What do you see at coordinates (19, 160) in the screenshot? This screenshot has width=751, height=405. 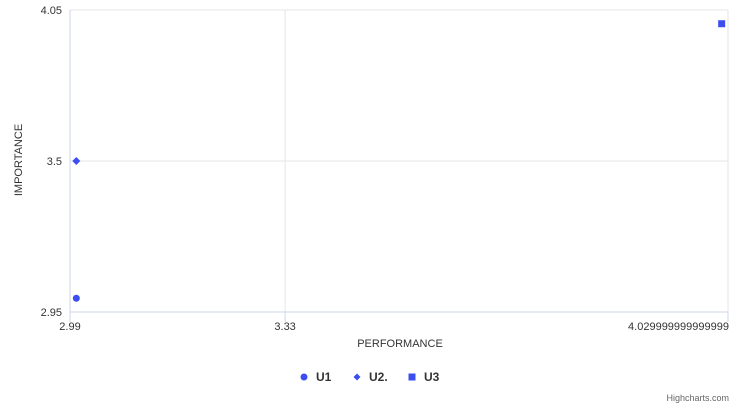 I see `y-axis-title: IMPORTANCE` at bounding box center [19, 160].